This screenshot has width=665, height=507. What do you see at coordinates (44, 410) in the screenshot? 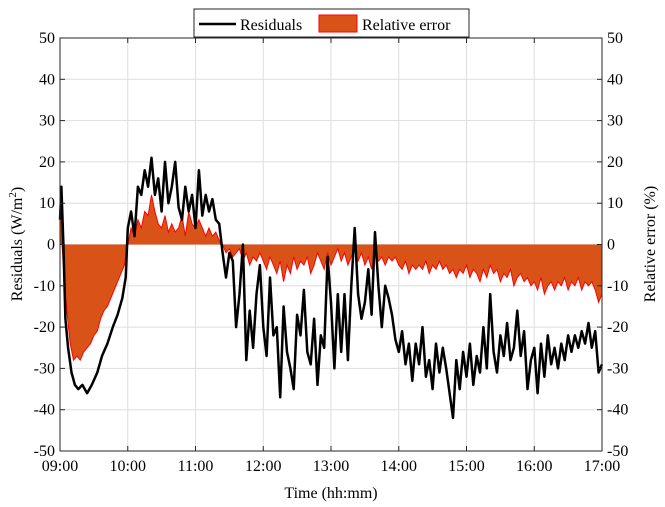
I see `y-left-tick-label: -40` at bounding box center [44, 410].